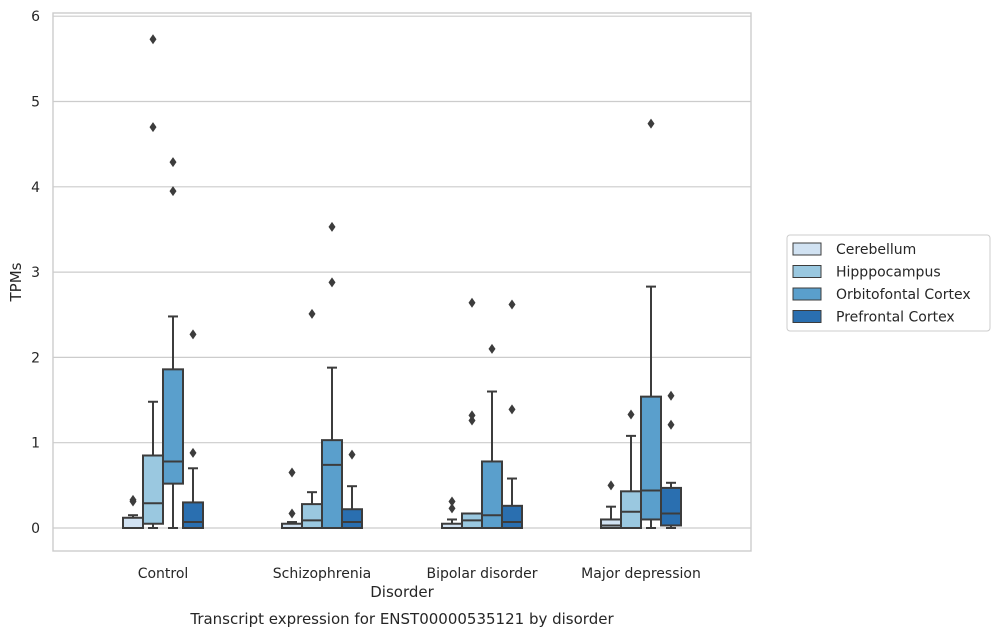 The height and width of the screenshot is (638, 999). Describe the element at coordinates (888, 273) in the screenshot. I see `legend-label: Hipppocampus` at that location.